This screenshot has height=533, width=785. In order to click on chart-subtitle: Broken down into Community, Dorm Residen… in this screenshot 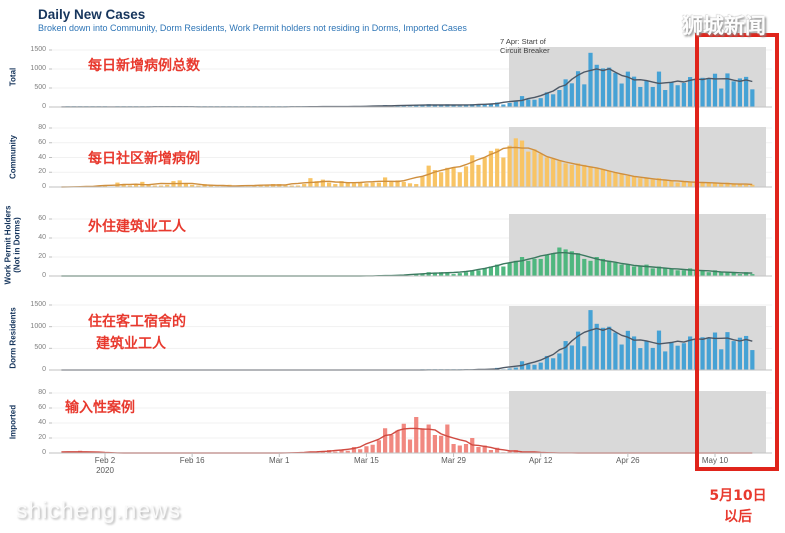, I will do `click(252, 28)`.